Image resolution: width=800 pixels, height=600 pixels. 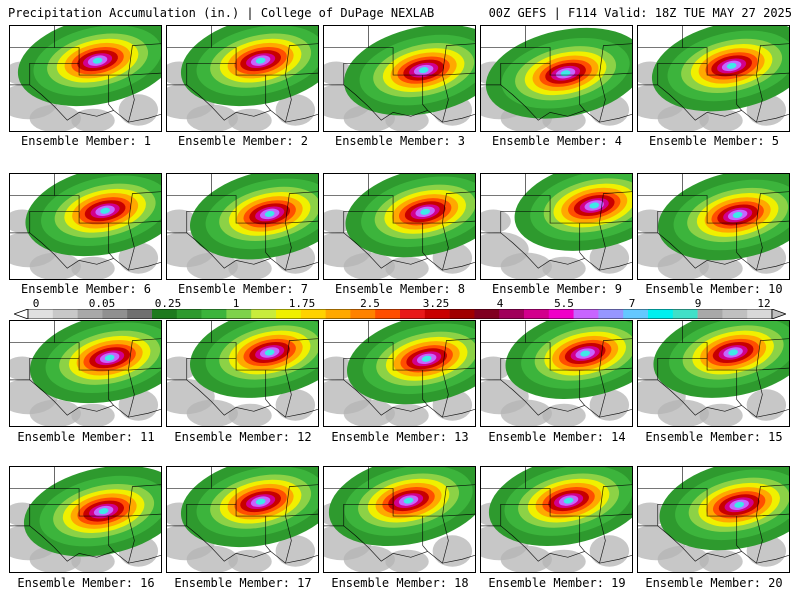 What do you see at coordinates (86, 289) in the screenshot?
I see `ensemble-member-label: Ensemble Member: 6` at bounding box center [86, 289].